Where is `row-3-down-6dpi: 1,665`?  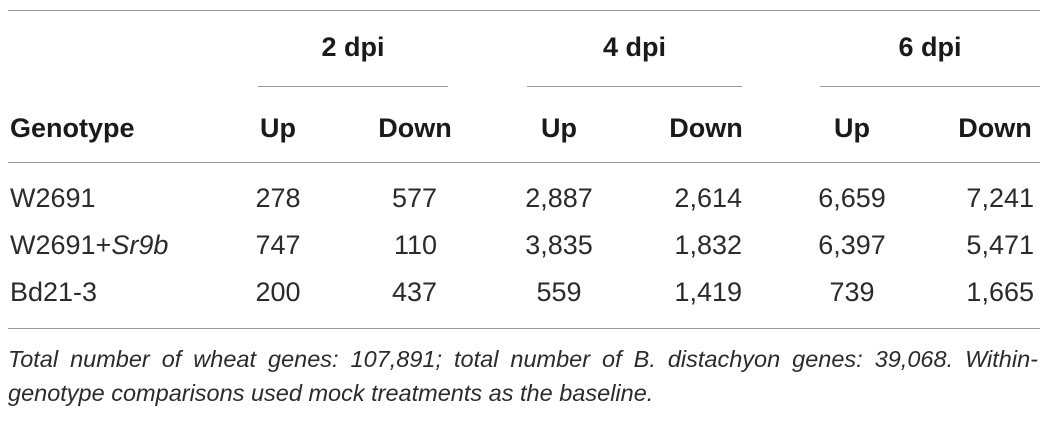 row-3-down-6dpi: 1,665 is located at coordinates (1000, 292).